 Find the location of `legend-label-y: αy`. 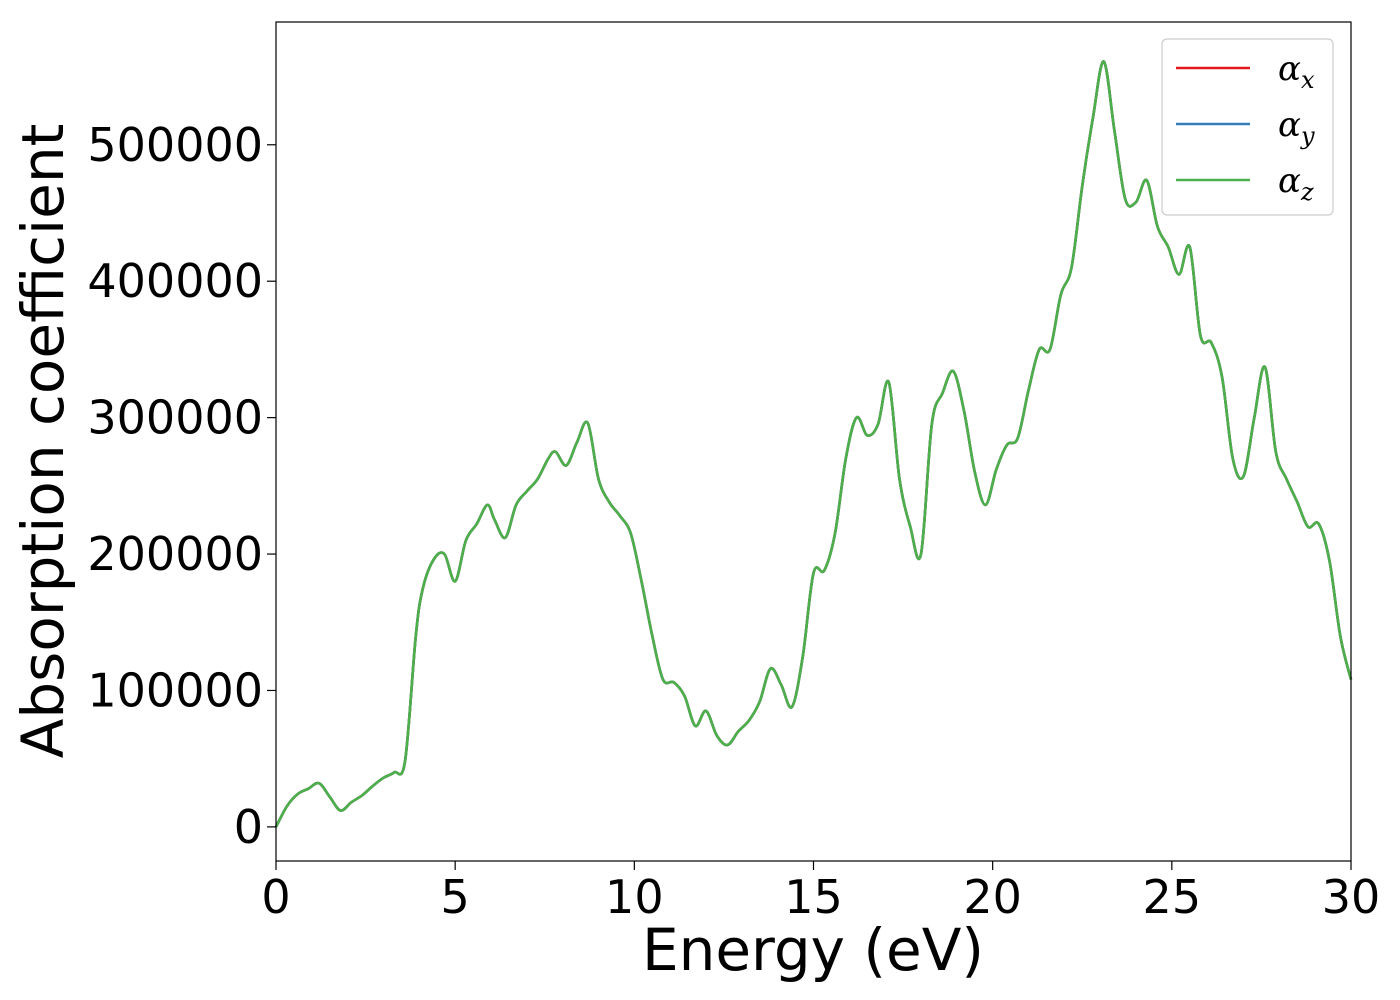

legend-label-y: αy is located at coordinates (1296, 127).